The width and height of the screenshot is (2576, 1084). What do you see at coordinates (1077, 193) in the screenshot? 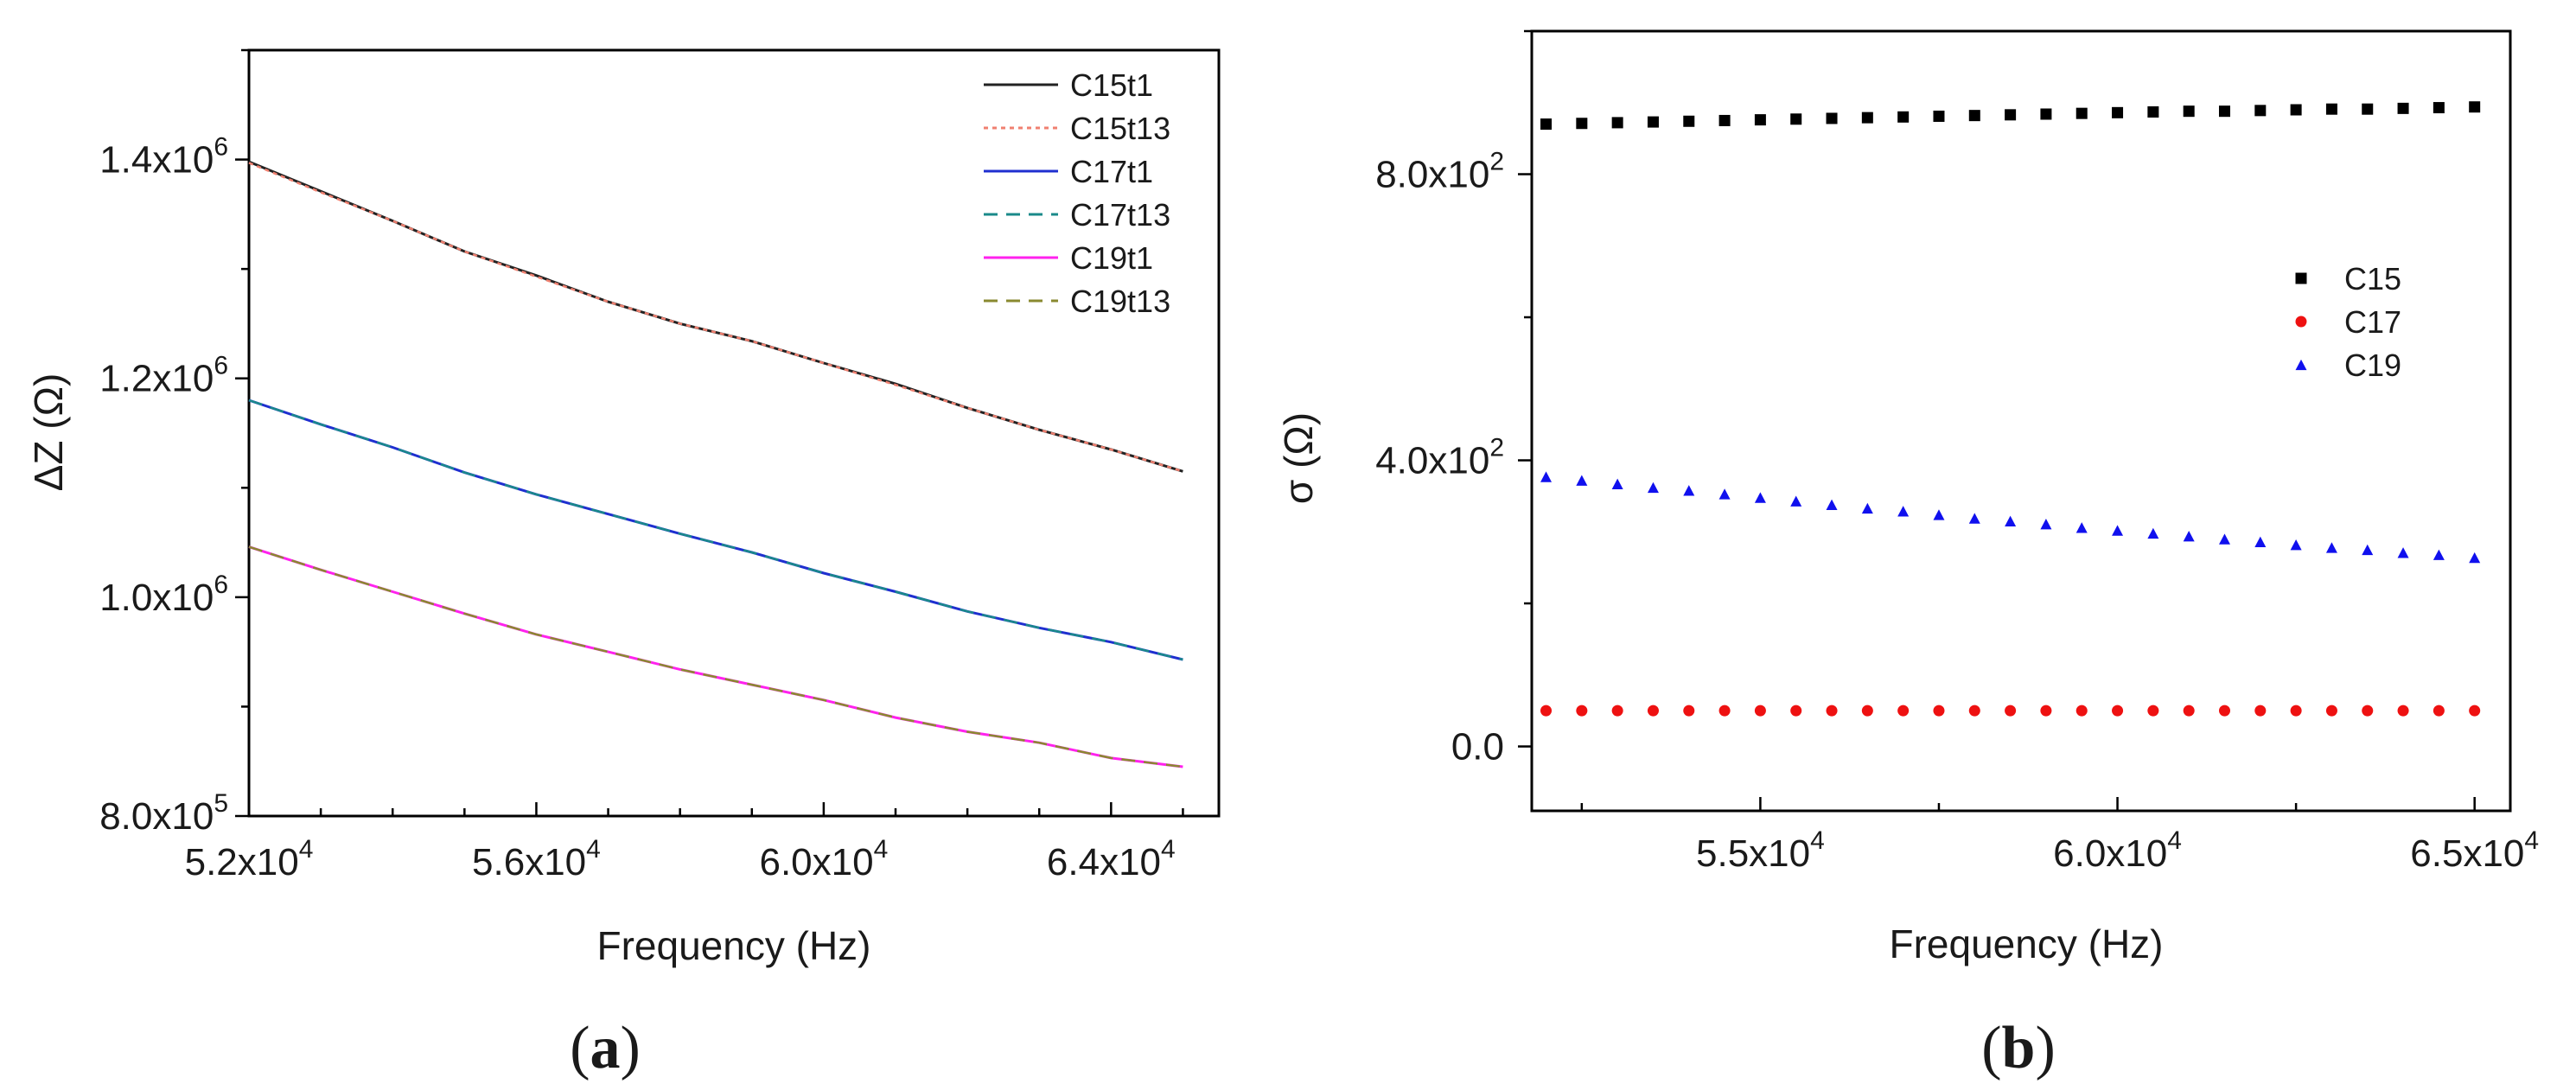
I see `chart-a-legend: C15t1 C15t13 C17t1 C17t13 C19t1 C19t13` at bounding box center [1077, 193].